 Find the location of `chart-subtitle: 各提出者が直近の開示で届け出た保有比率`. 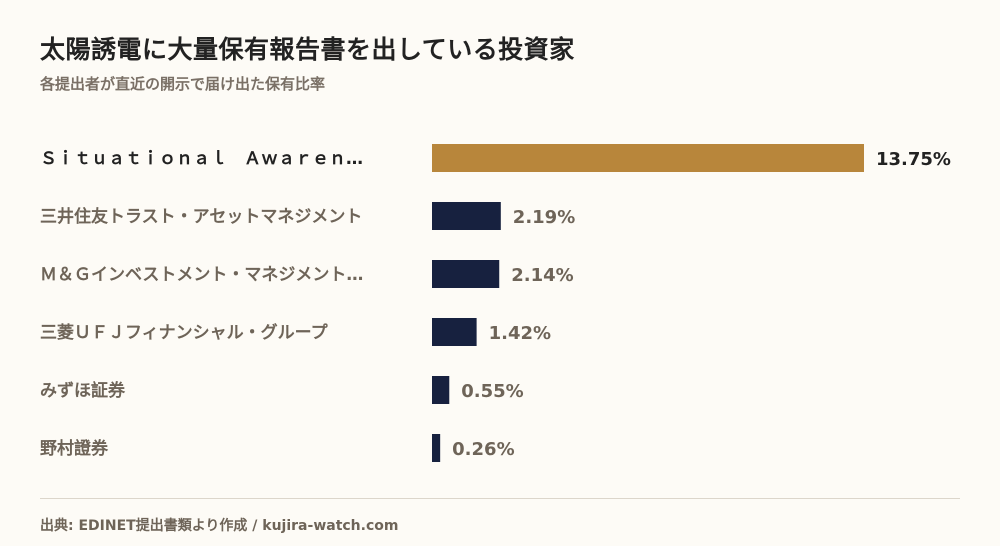

chart-subtitle: 各提出者が直近の開示で届け出た保有比率 is located at coordinates (183, 84).